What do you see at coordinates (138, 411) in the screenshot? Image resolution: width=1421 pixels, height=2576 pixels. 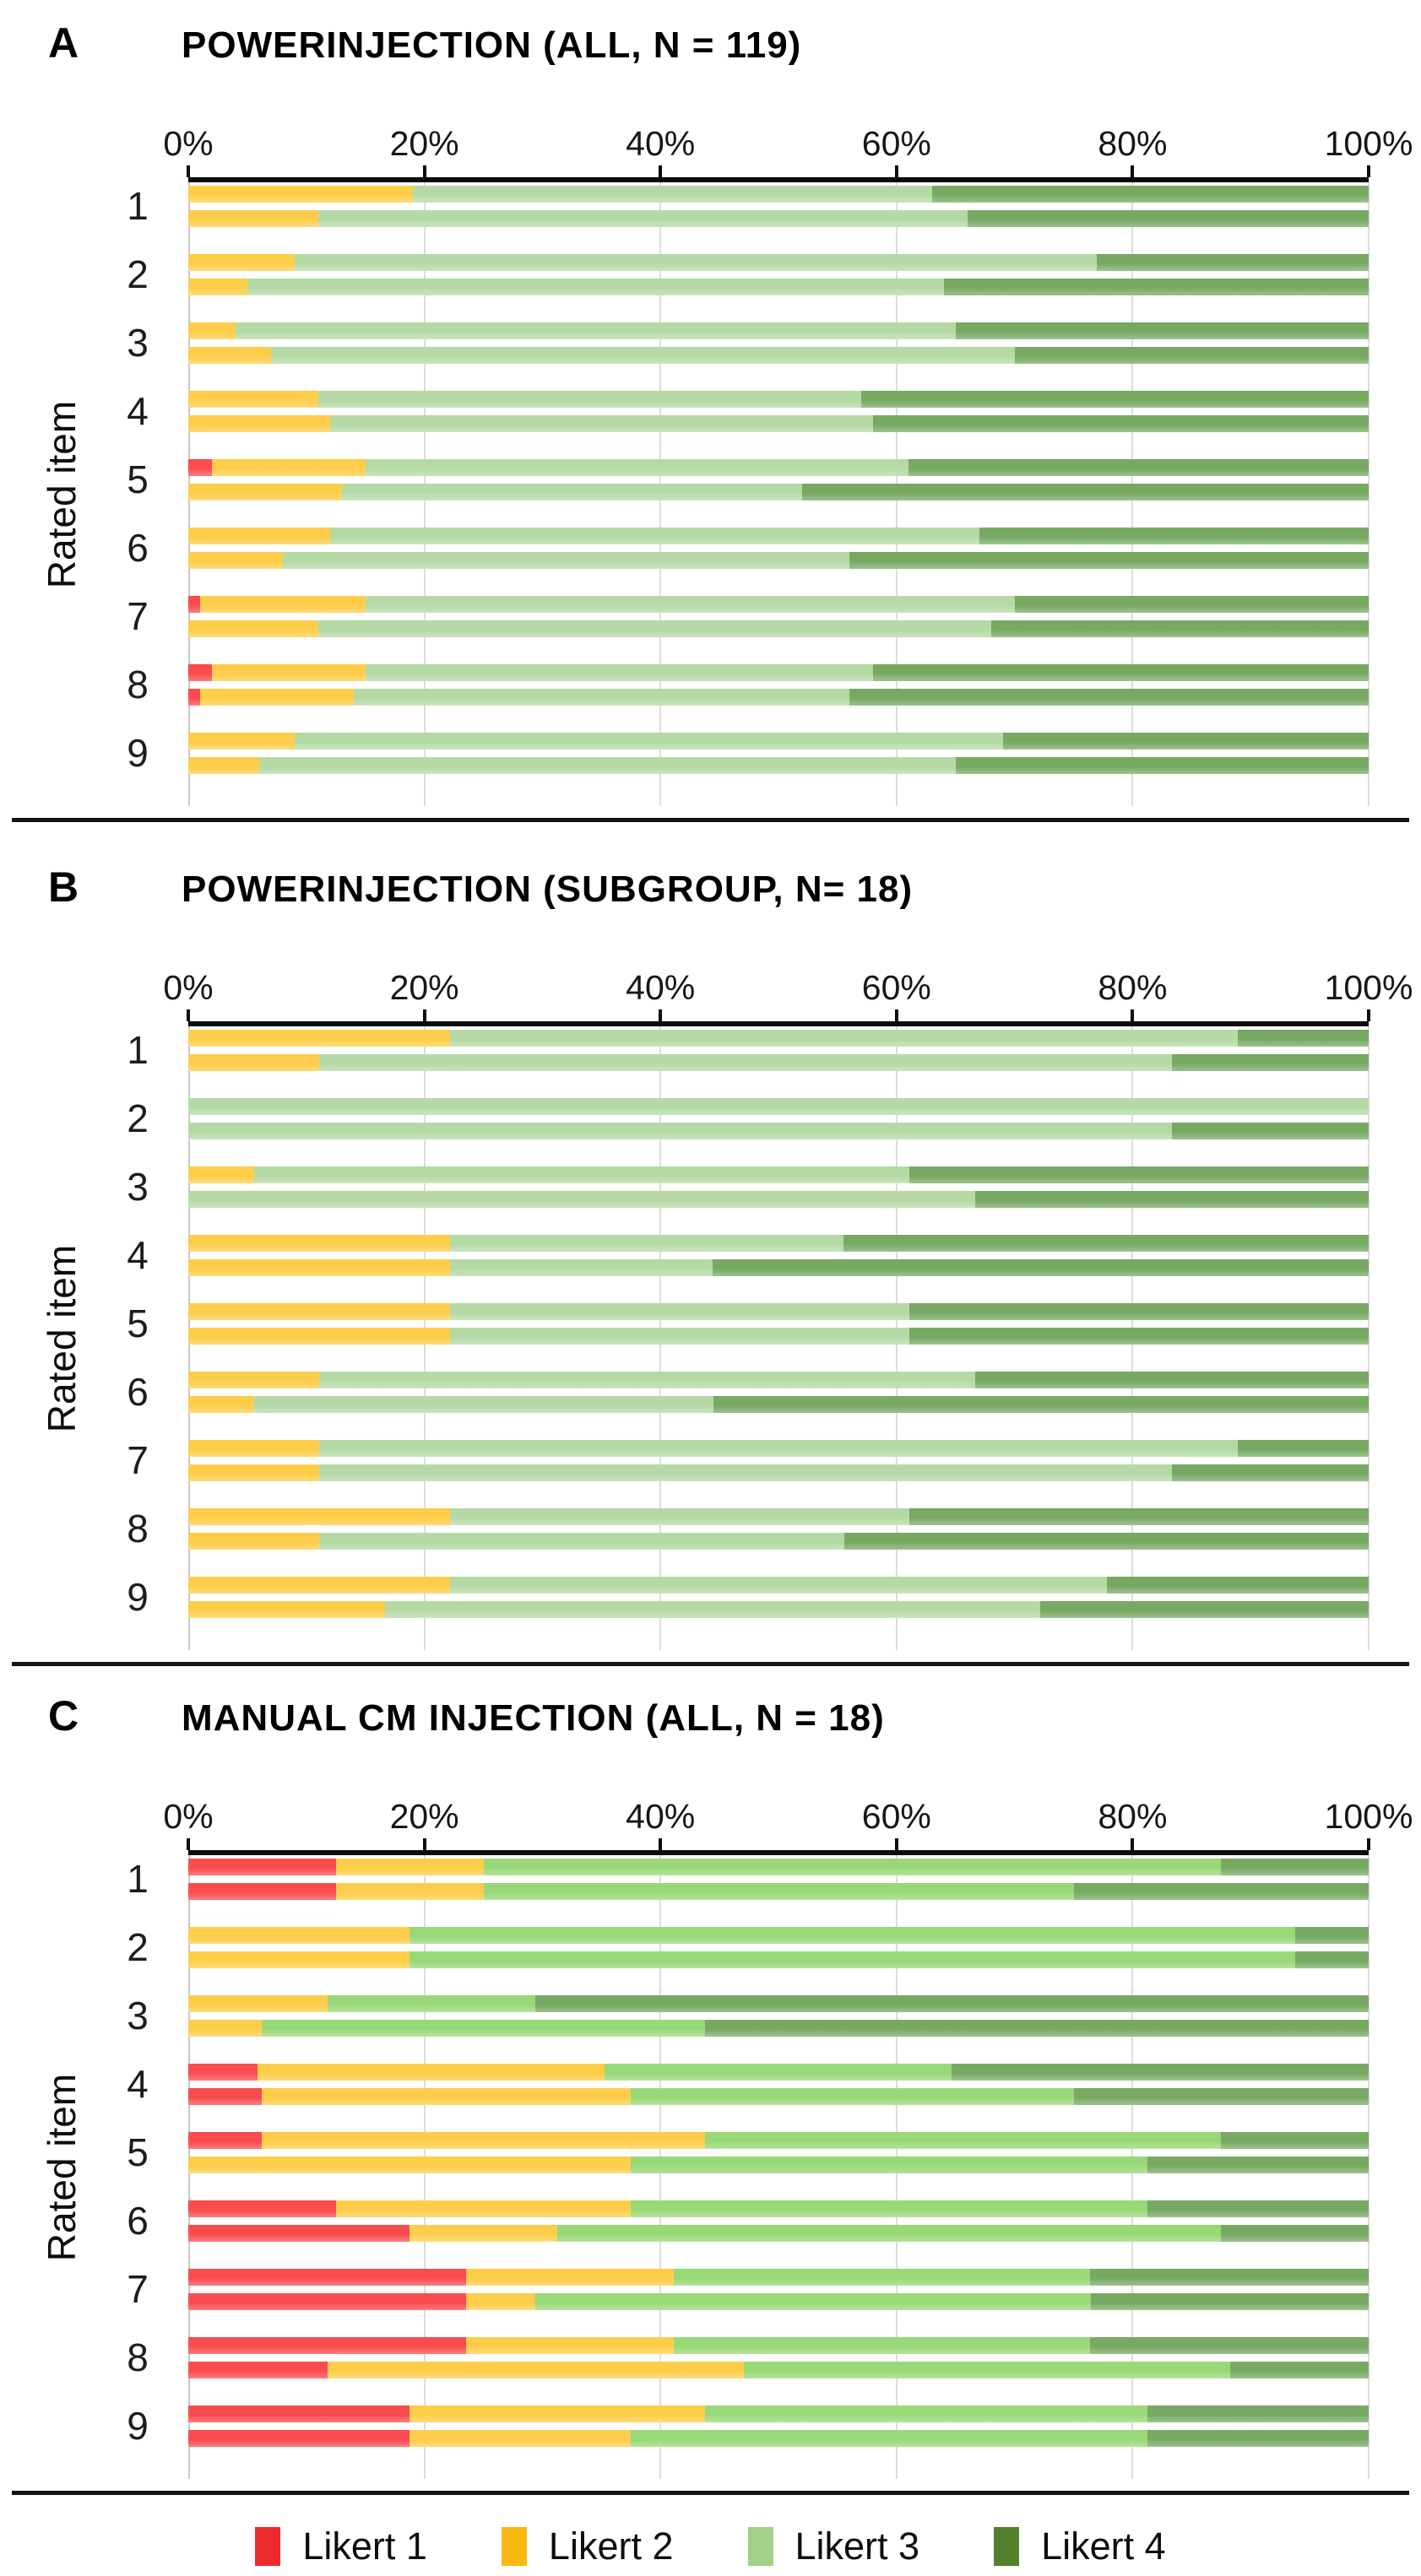 I see `item-label: 4` at bounding box center [138, 411].